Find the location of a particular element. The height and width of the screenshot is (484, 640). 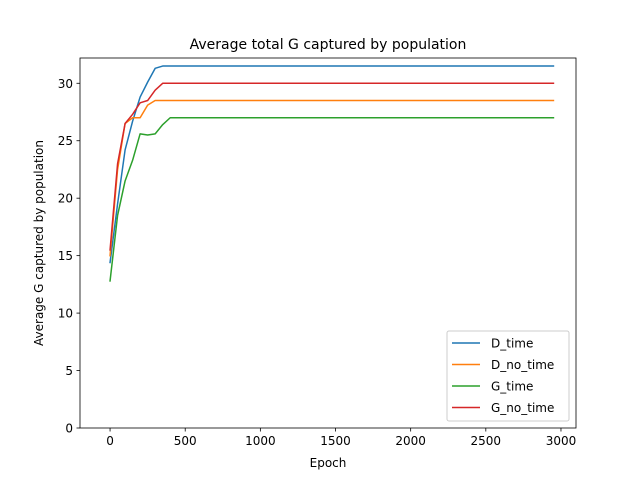

chart-title: Average total G captured by population is located at coordinates (328, 45).